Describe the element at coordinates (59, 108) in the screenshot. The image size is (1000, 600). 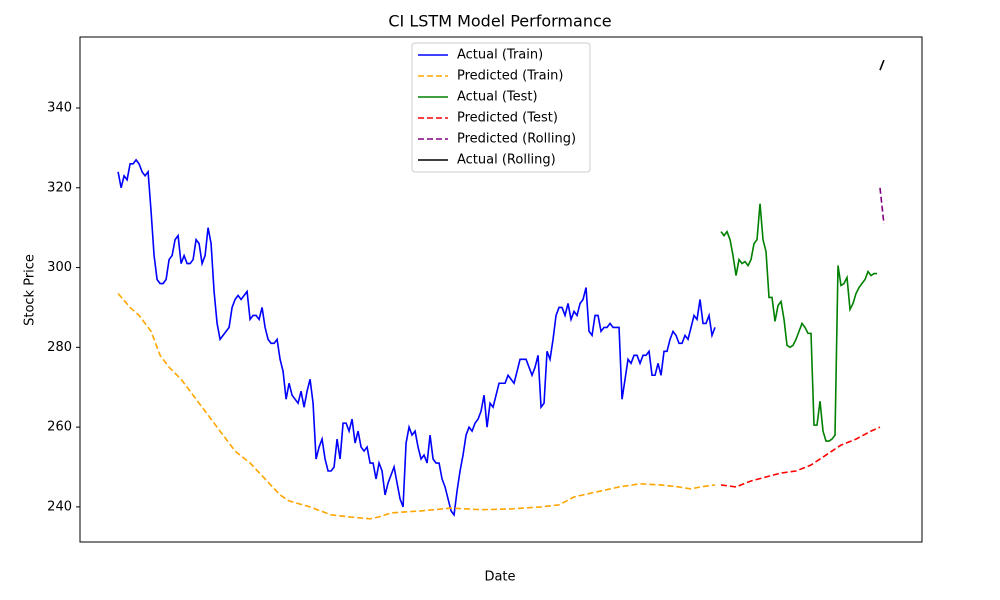
I see `y-tick-label: 340` at that location.